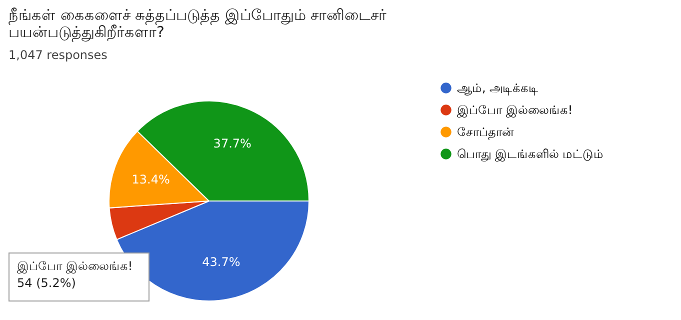 This screenshot has width=681, height=320. What do you see at coordinates (530, 154) in the screenshot?
I see `legend-label: பொது இடங்களில் மட்டும்` at bounding box center [530, 154].